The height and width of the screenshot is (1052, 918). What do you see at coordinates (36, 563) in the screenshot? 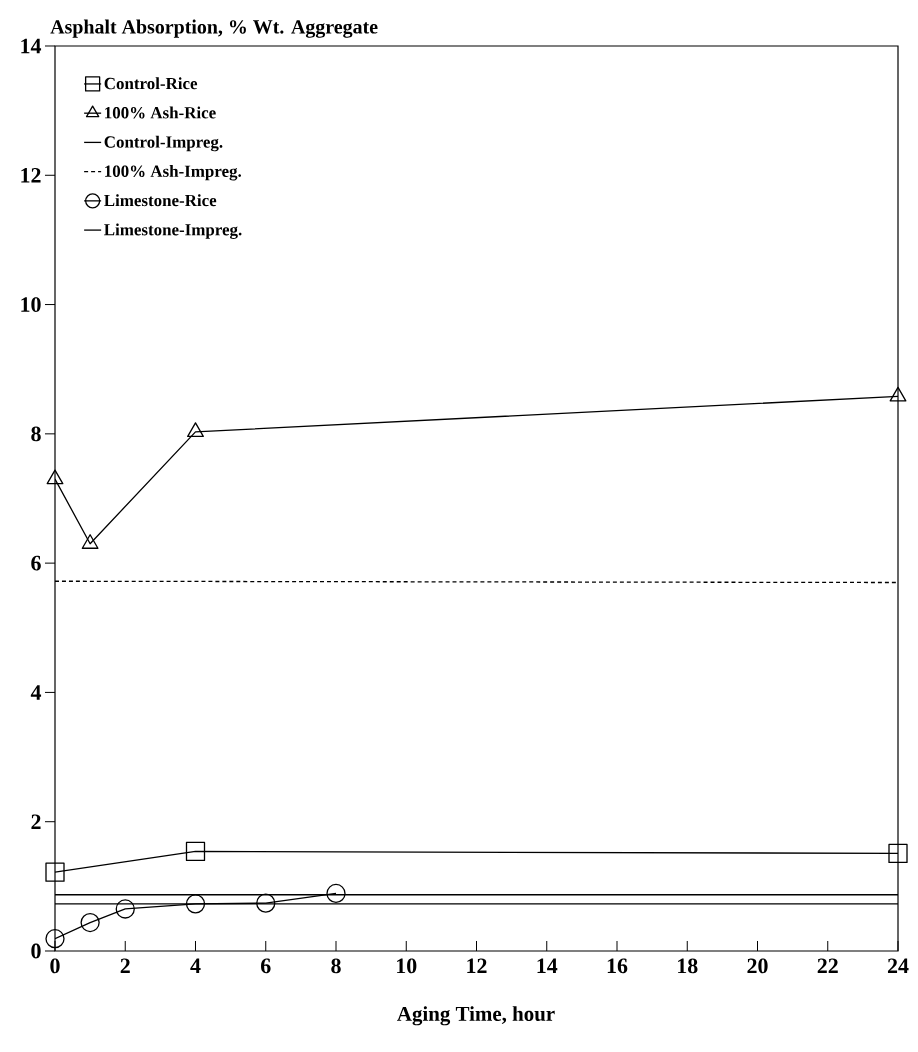
I see `y-tick-label: 6` at bounding box center [36, 563].